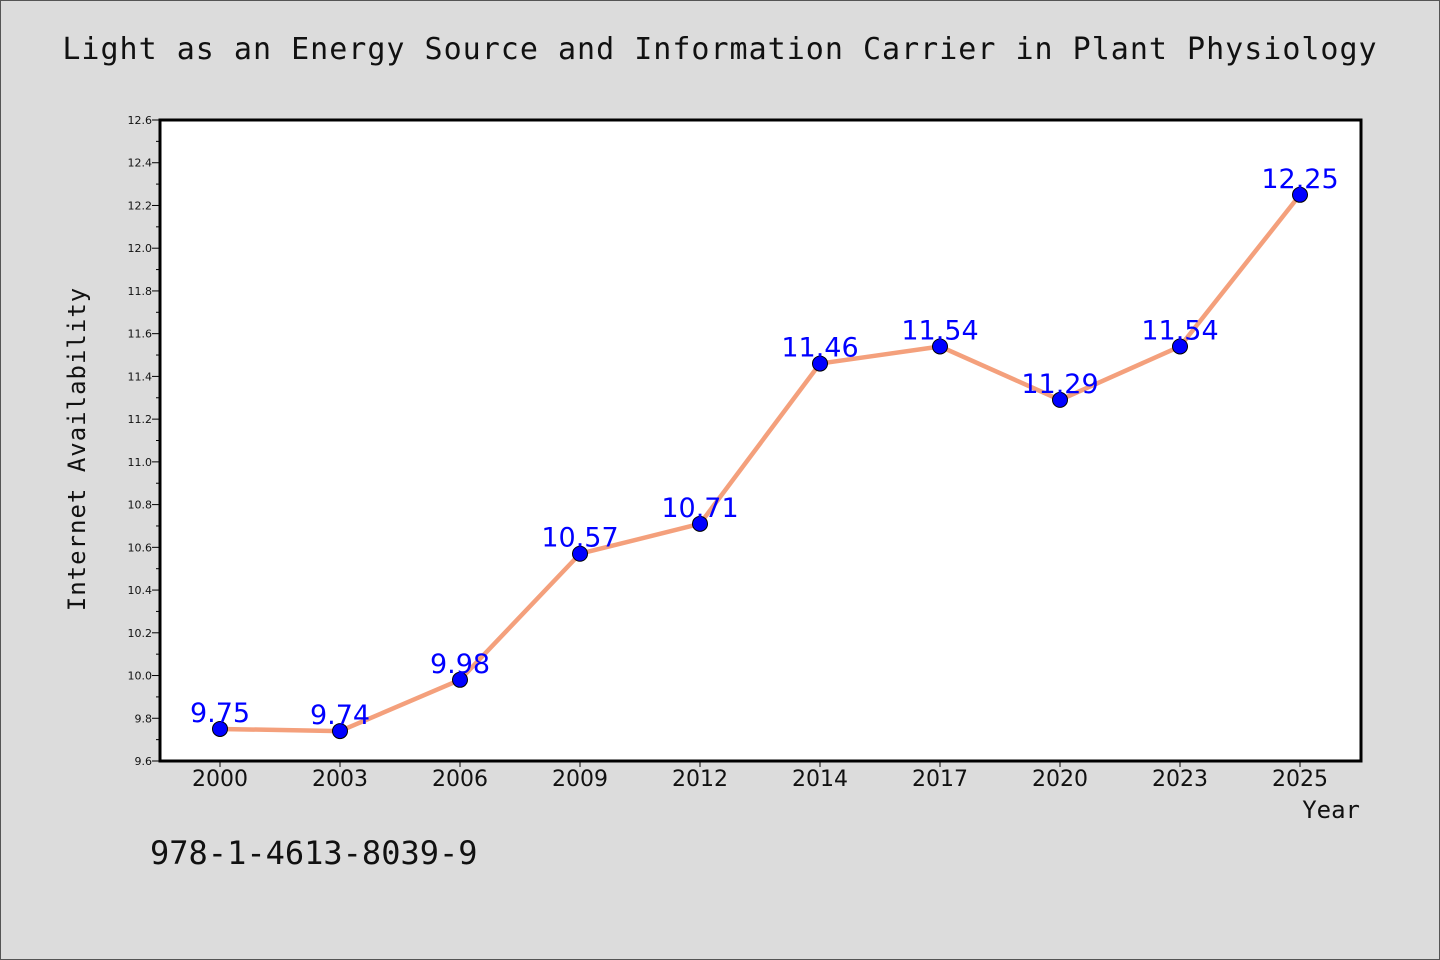 This screenshot has width=1440, height=960. What do you see at coordinates (140, 547) in the screenshot?
I see `y-tick-label: 10.6` at bounding box center [140, 547].